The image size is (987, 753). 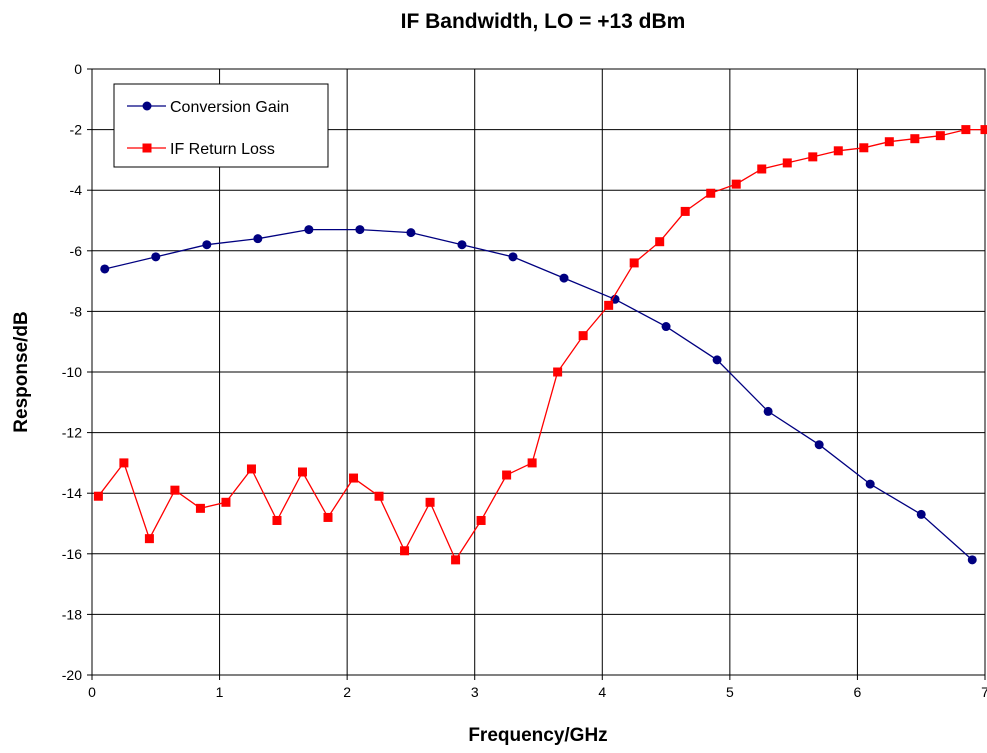 I want to click on x-tick-label: 2, so click(x=347, y=692).